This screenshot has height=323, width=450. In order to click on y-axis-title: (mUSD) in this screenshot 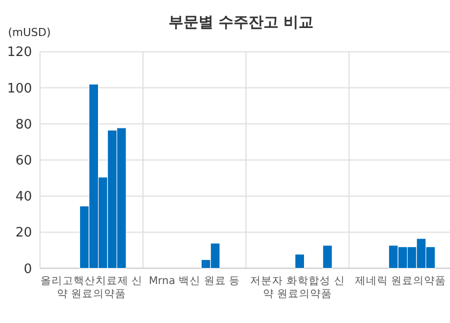, I will do `click(29, 32)`.